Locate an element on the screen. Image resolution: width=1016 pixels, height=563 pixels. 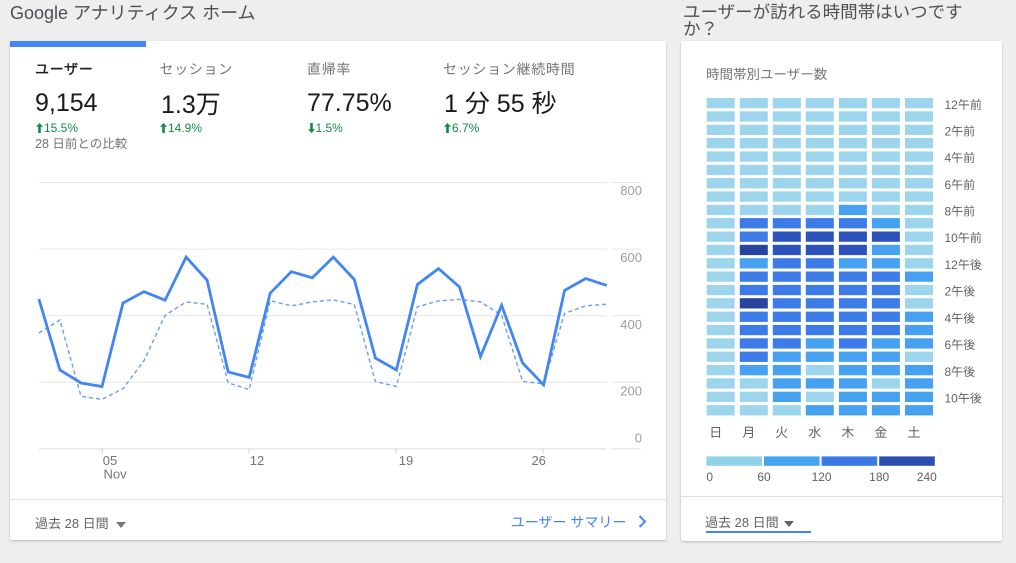
svg-text: 2午後 is located at coordinates (960, 292).